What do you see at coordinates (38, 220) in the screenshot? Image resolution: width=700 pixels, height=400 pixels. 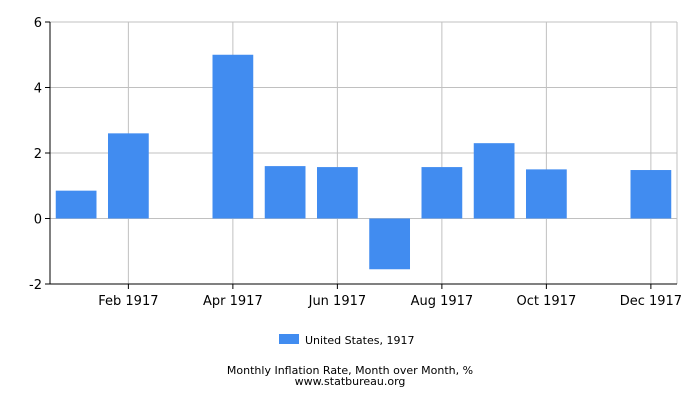 I see `y-tick-label: 0` at bounding box center [38, 220].